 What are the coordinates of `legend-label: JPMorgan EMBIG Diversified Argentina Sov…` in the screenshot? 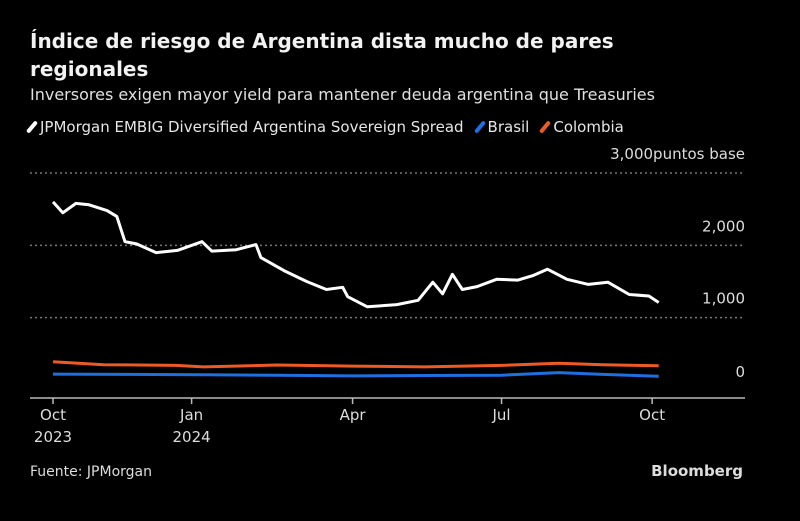 It's located at (252, 127).